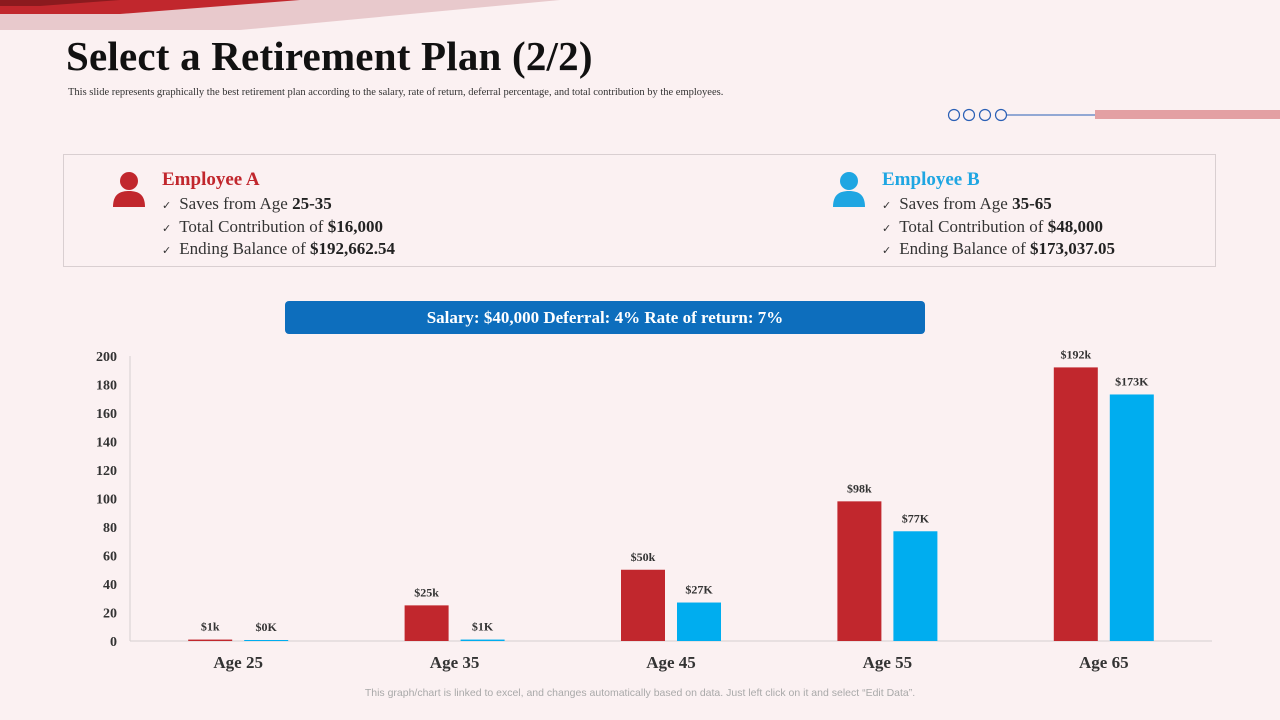 This screenshot has width=1280, height=720. Describe the element at coordinates (992, 226) in the screenshot. I see `employee-b-row-contribution: ✓ Total Contribution of $48,000` at that location.